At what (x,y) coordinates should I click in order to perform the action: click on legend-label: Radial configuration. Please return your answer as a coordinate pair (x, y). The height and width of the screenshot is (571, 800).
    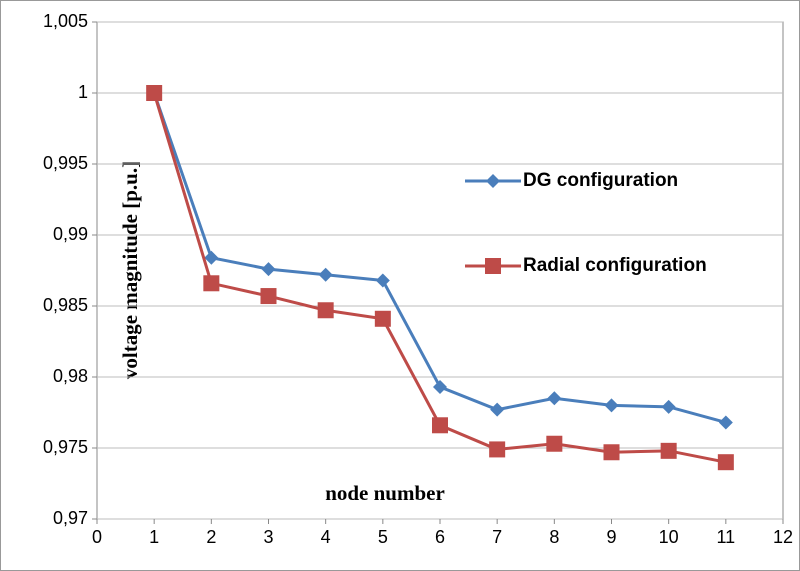
    Looking at the image, I should click on (615, 265).